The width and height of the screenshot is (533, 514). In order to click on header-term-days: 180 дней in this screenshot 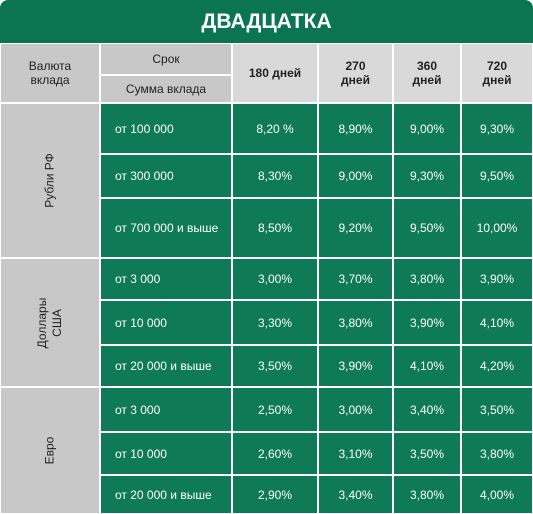, I will do `click(275, 73)`.